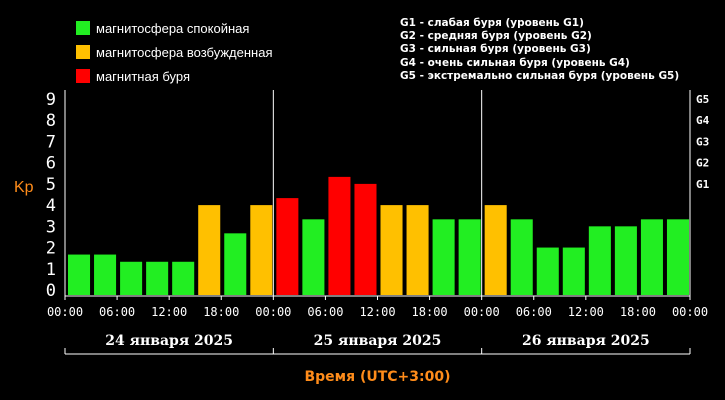 Image resolution: width=725 pixels, height=400 pixels. What do you see at coordinates (702, 99) in the screenshot?
I see `g-tick-label: G5` at bounding box center [702, 99].